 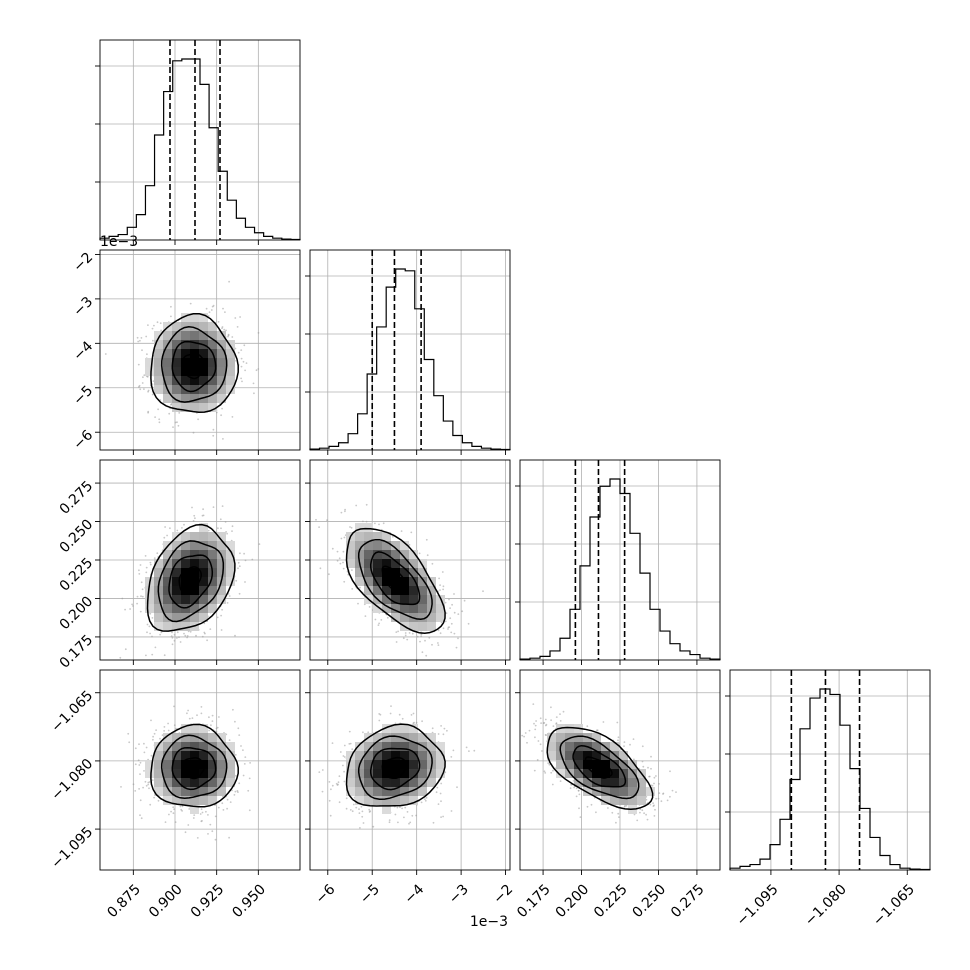 What do you see at coordinates (489, 922) in the screenshot?
I see `x-offset-label: 1e−3` at bounding box center [489, 922].